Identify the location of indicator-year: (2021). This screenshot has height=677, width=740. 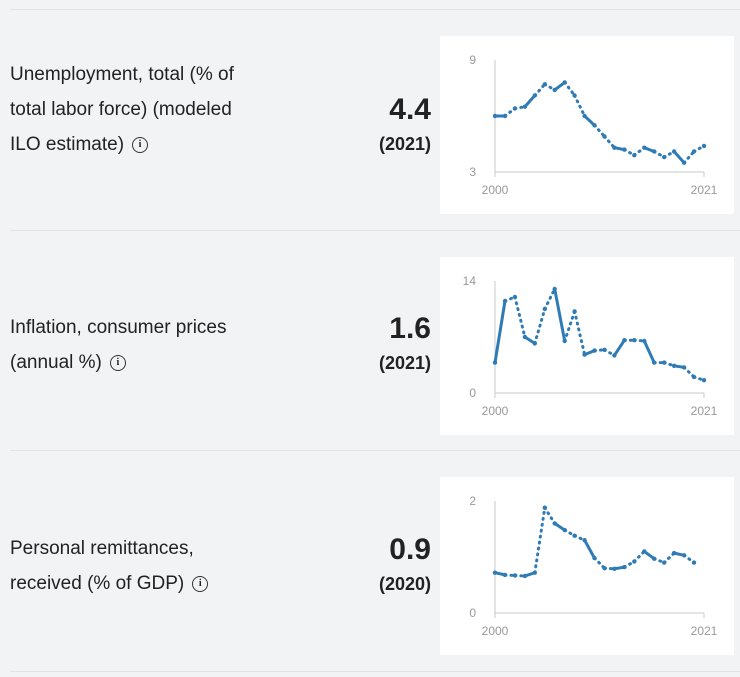
(404, 144).